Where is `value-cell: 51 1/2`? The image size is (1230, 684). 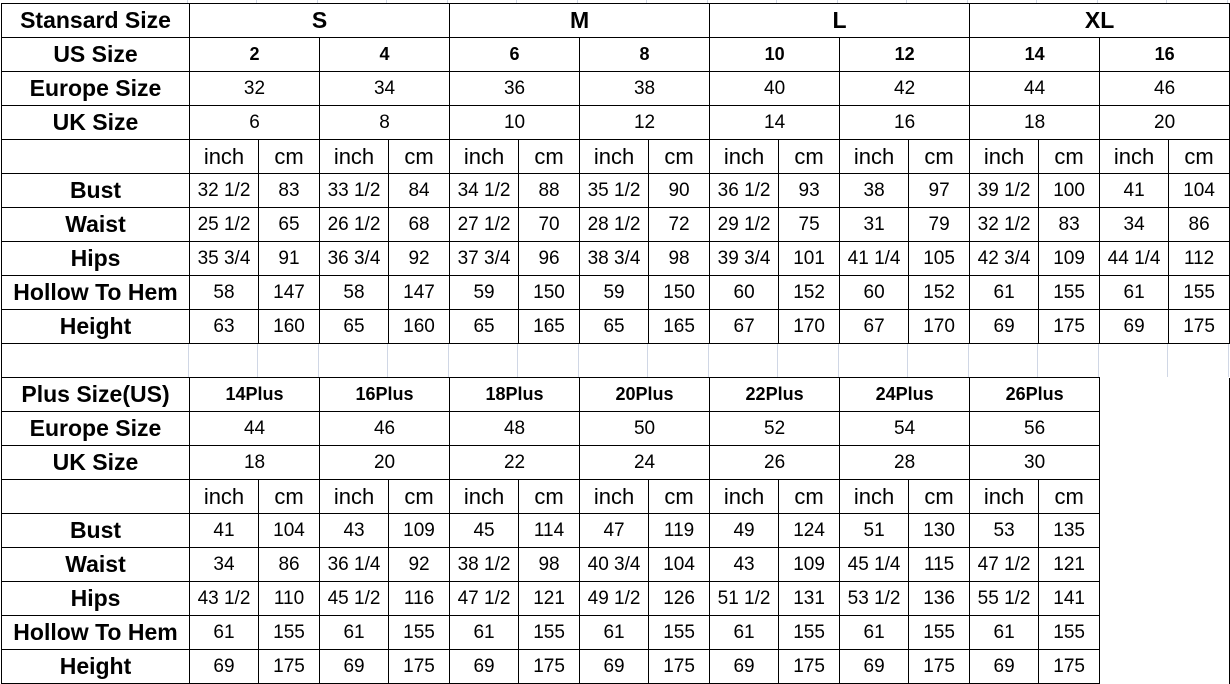 value-cell: 51 1/2 is located at coordinates (744, 598).